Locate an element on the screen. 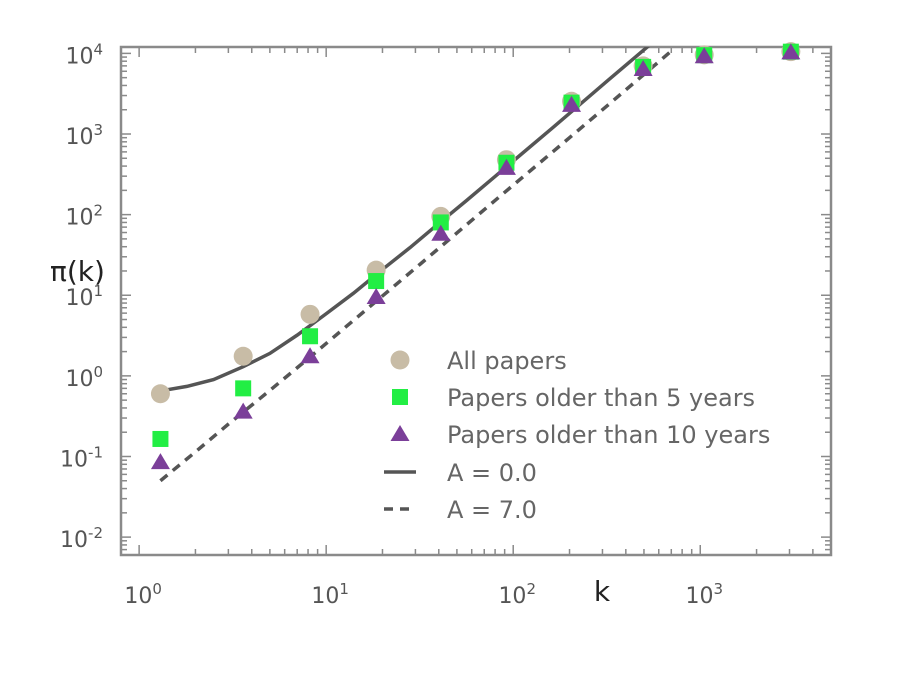 This screenshot has height=673, width=900. y-tick-label: 10¹ is located at coordinates (84, 296).